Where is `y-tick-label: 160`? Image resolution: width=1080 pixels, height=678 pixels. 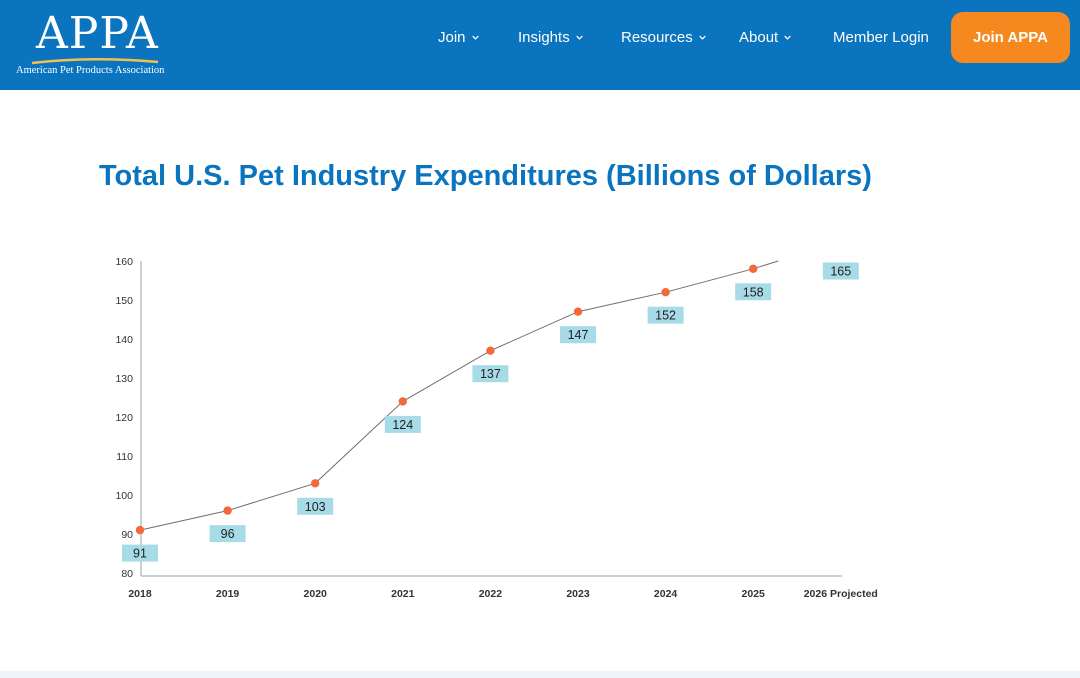
y-tick-label: 160 is located at coordinates (124, 262).